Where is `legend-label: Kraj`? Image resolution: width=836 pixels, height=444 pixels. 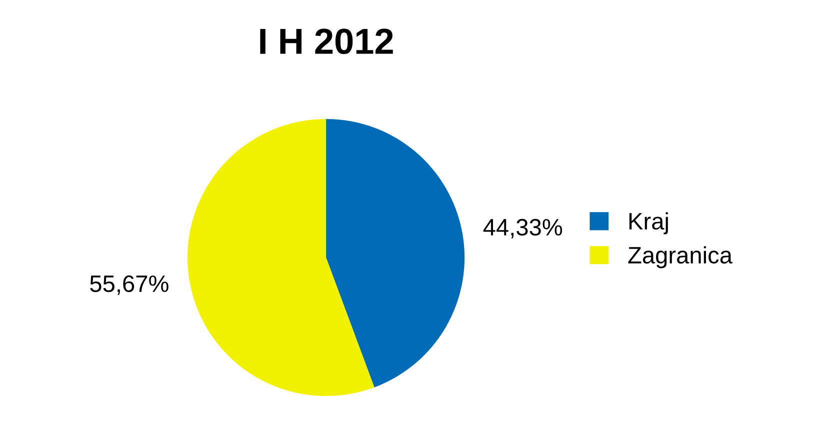
legend-label: Kraj is located at coordinates (648, 223).